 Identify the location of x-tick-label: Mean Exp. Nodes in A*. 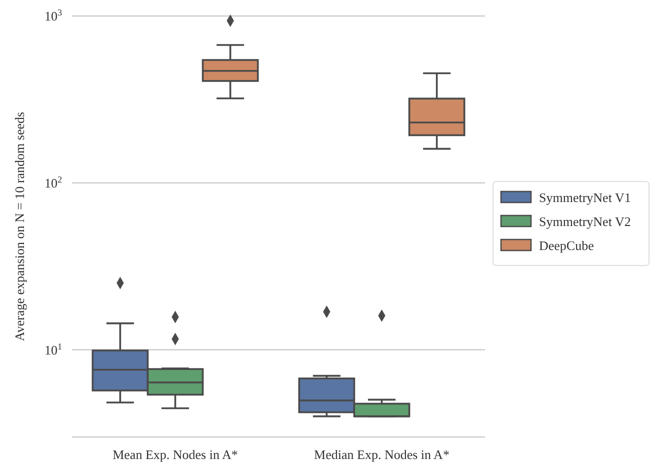
(175, 454).